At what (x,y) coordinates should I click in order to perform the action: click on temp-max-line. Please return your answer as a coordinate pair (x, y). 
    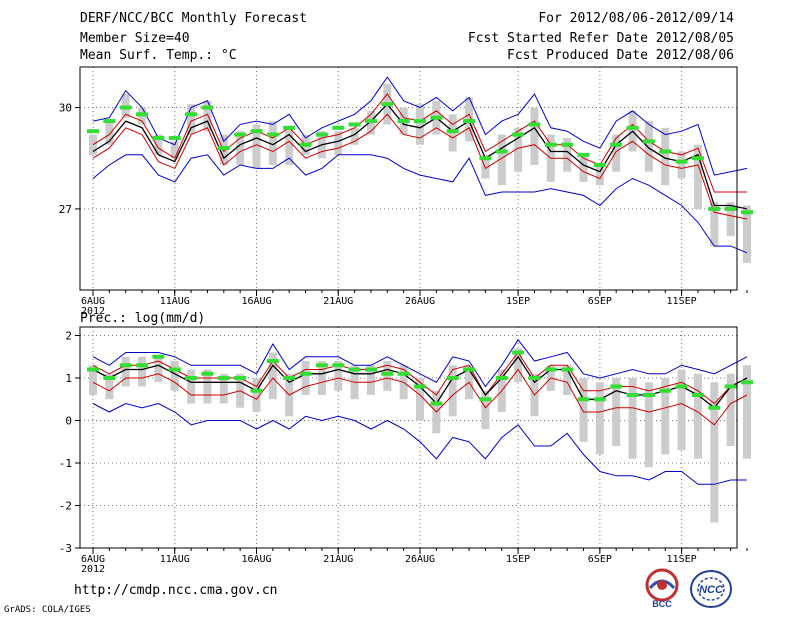
    Looking at the image, I should click on (420, 126).